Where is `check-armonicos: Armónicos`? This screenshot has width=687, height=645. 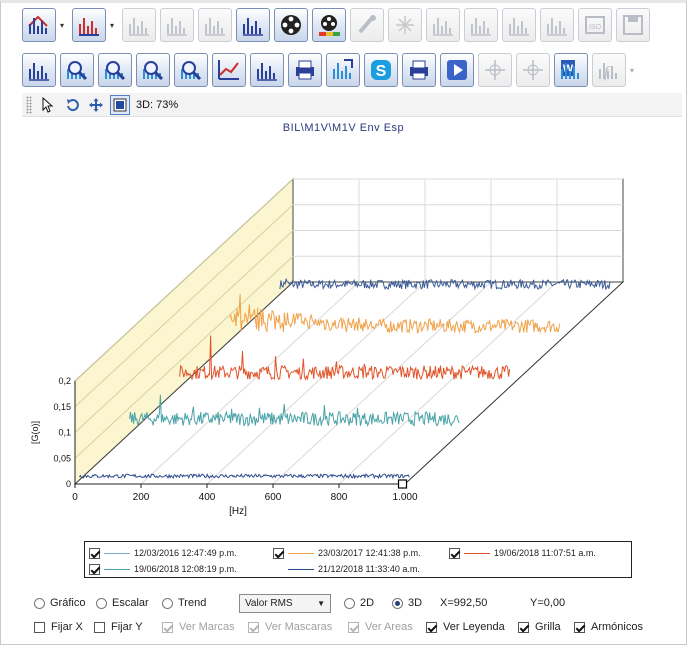 check-armonicos: Armónicos is located at coordinates (608, 627).